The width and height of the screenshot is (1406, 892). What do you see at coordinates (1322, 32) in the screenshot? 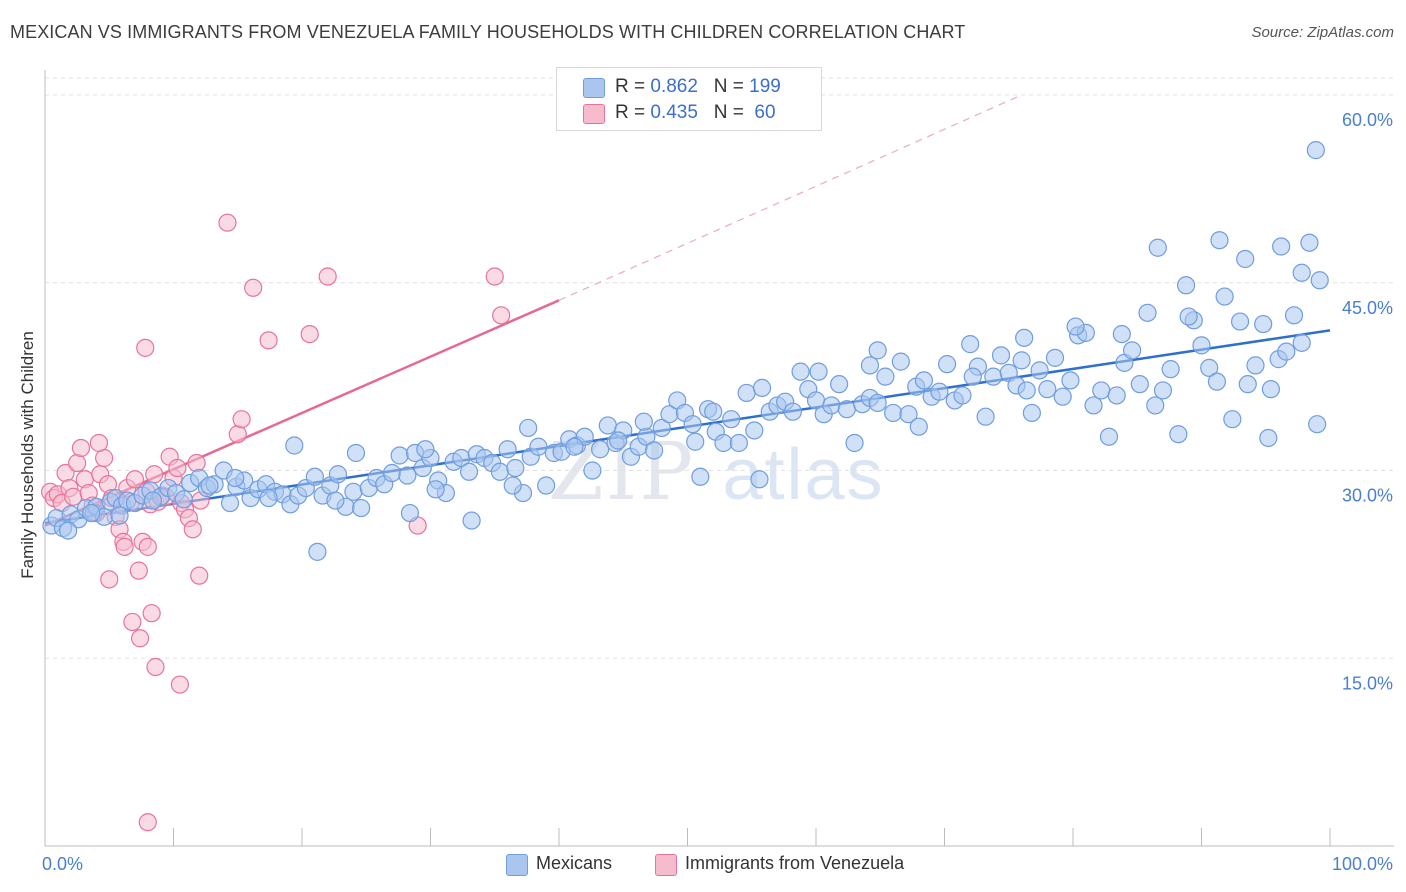
I see `source-credit: Source: ZipAtlas.com` at bounding box center [1322, 32].